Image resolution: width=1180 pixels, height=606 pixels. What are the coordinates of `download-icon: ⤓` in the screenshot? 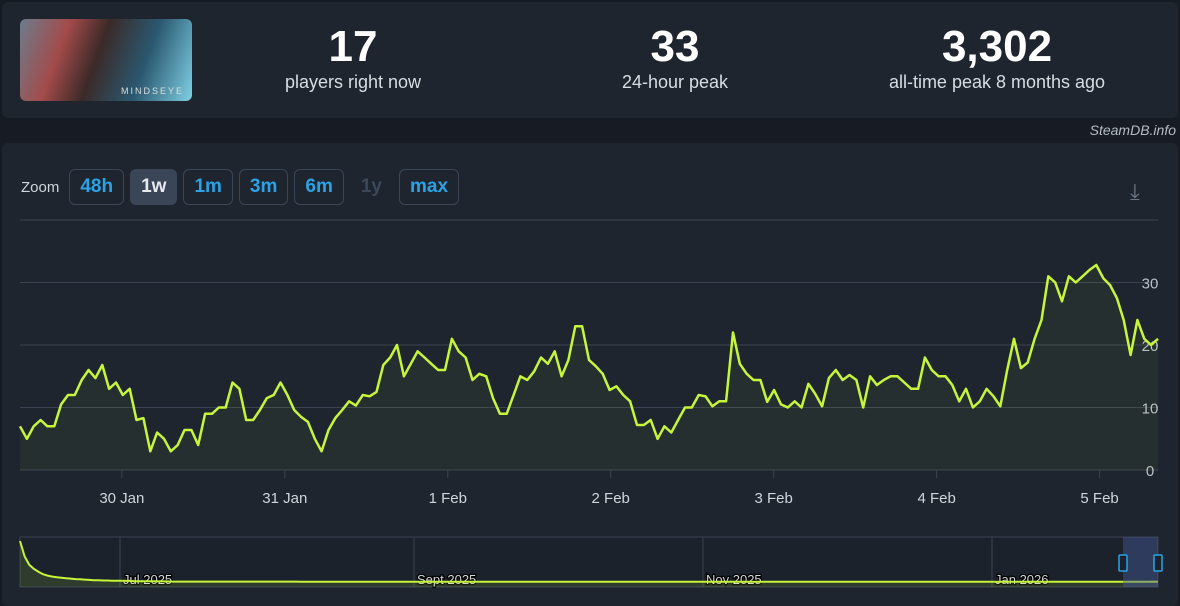 It's located at (1135, 191).